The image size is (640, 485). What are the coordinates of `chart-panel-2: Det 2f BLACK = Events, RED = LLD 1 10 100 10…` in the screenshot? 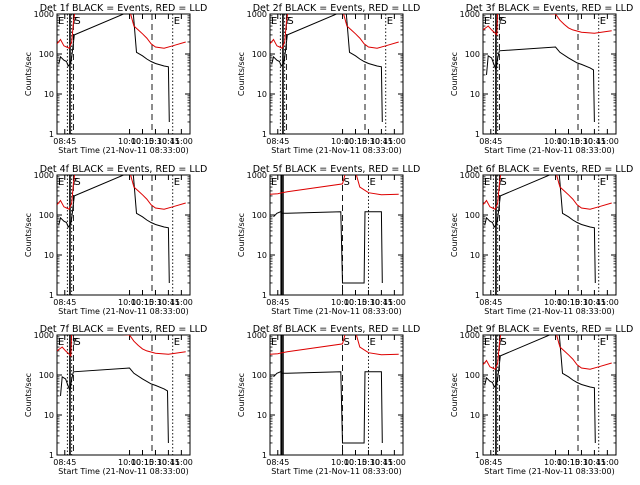 It's located at (328, 79).